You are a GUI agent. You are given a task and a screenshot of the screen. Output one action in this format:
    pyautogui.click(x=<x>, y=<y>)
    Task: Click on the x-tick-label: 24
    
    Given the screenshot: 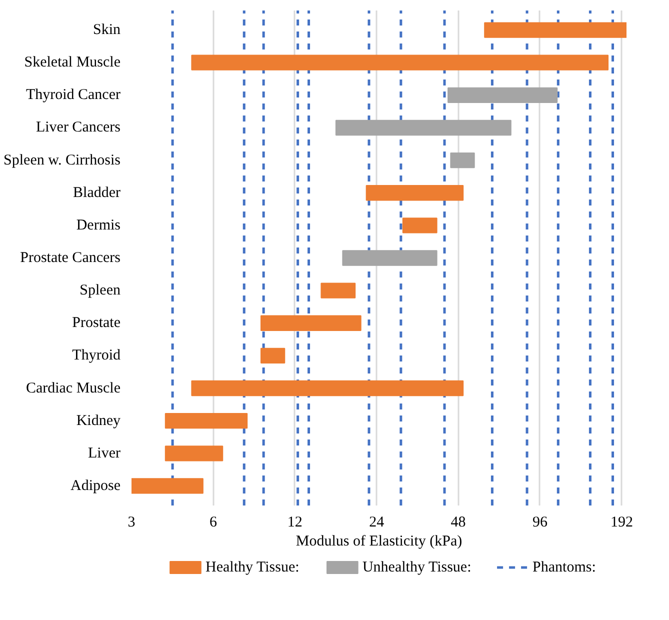 What is the action you would take?
    pyautogui.click(x=377, y=522)
    